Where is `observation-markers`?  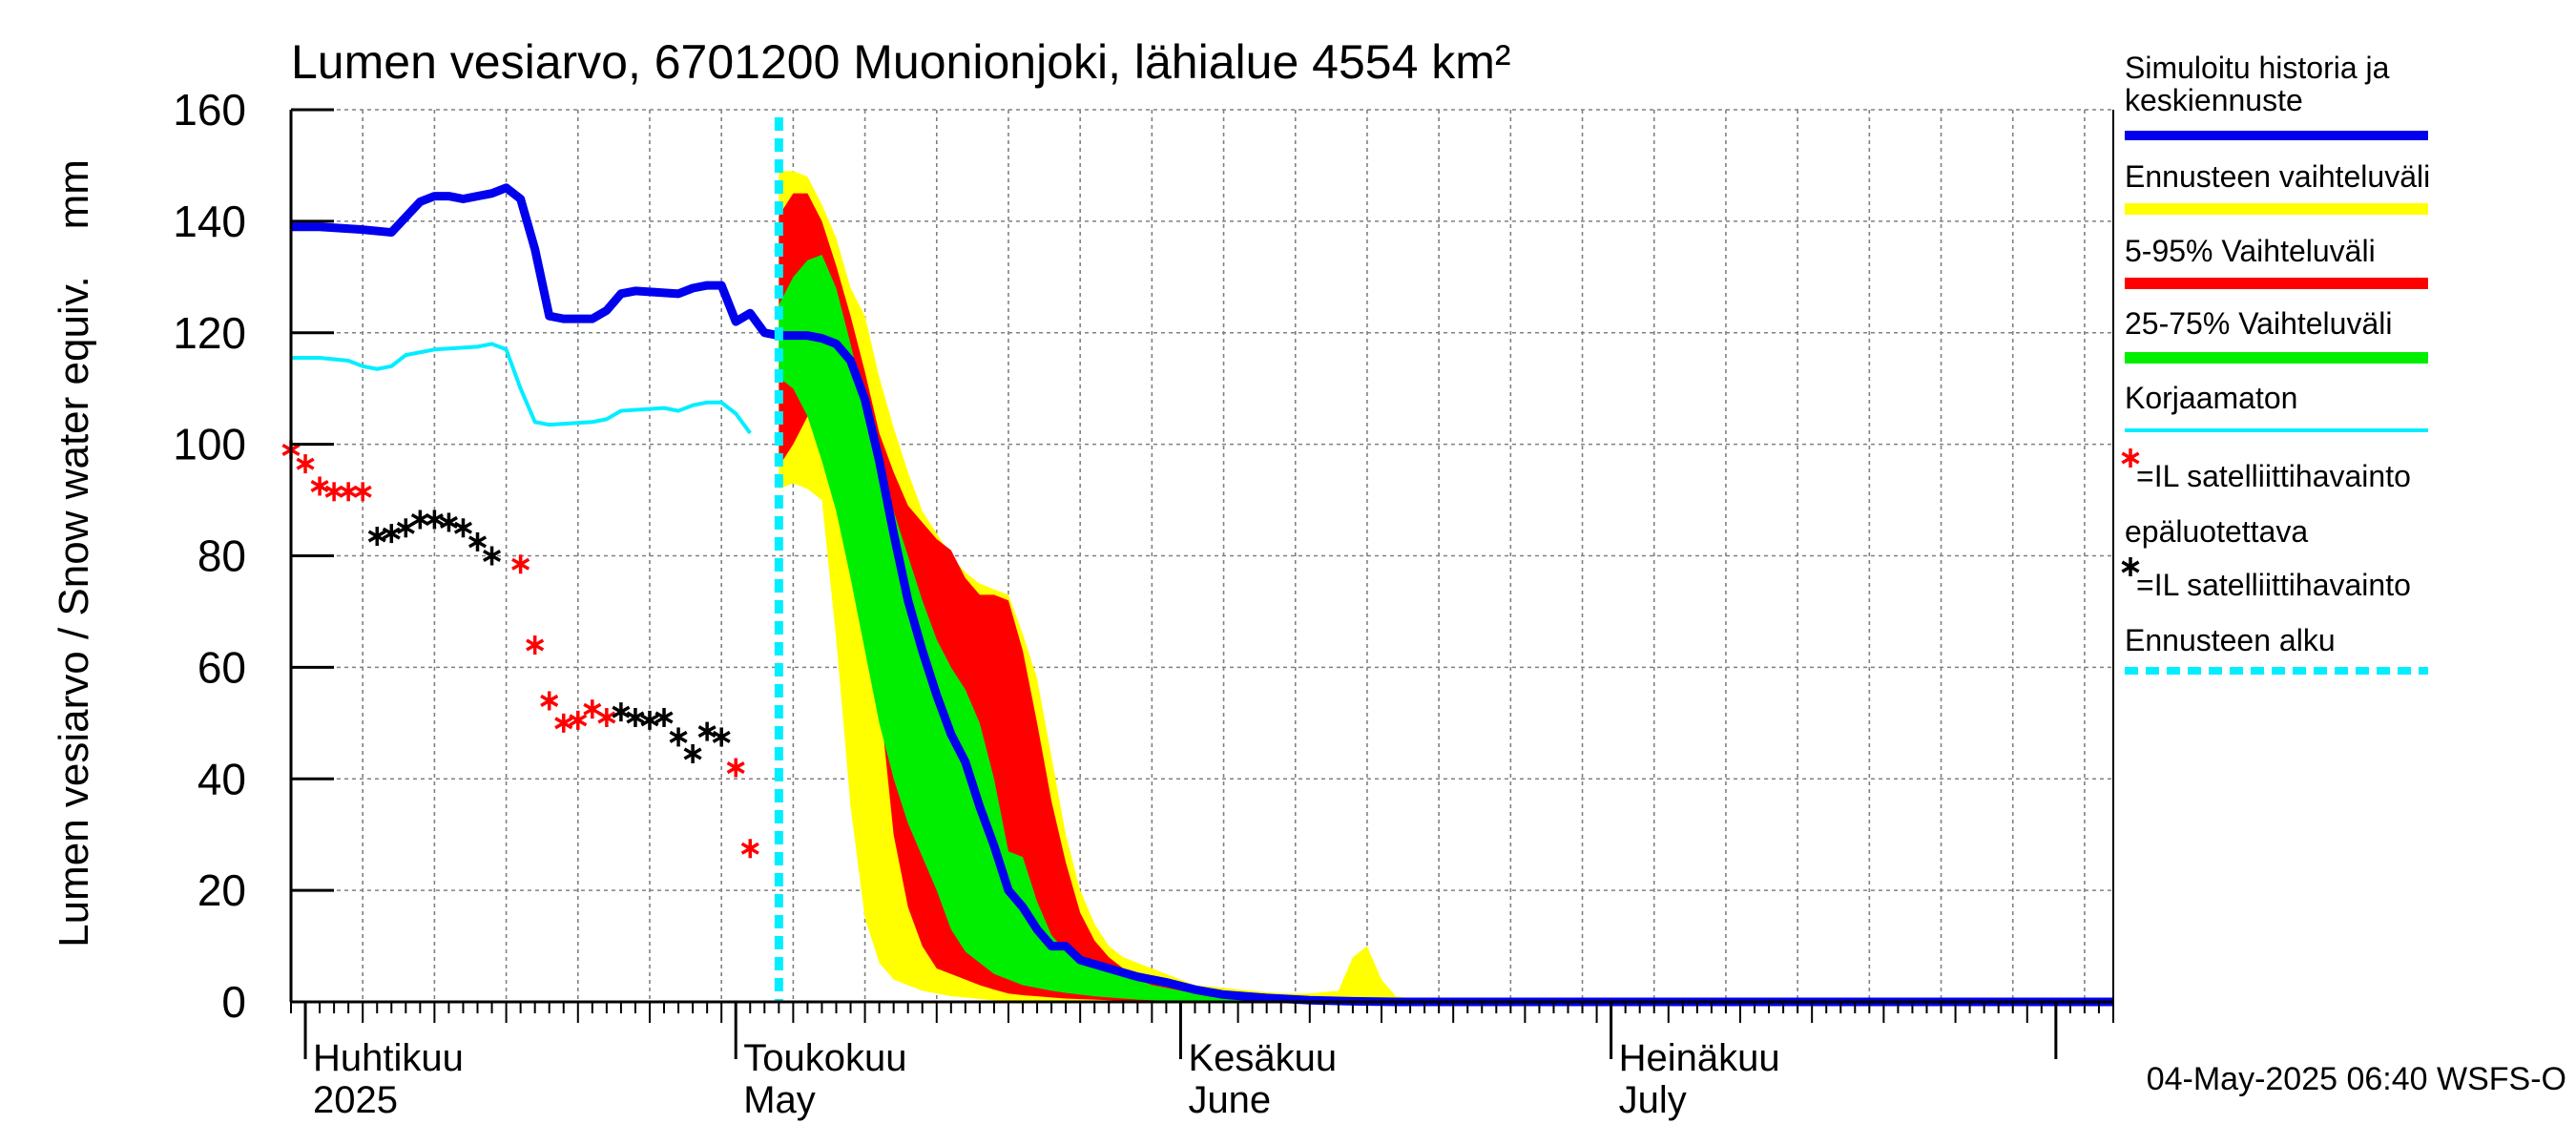
observation-markers is located at coordinates (520, 650).